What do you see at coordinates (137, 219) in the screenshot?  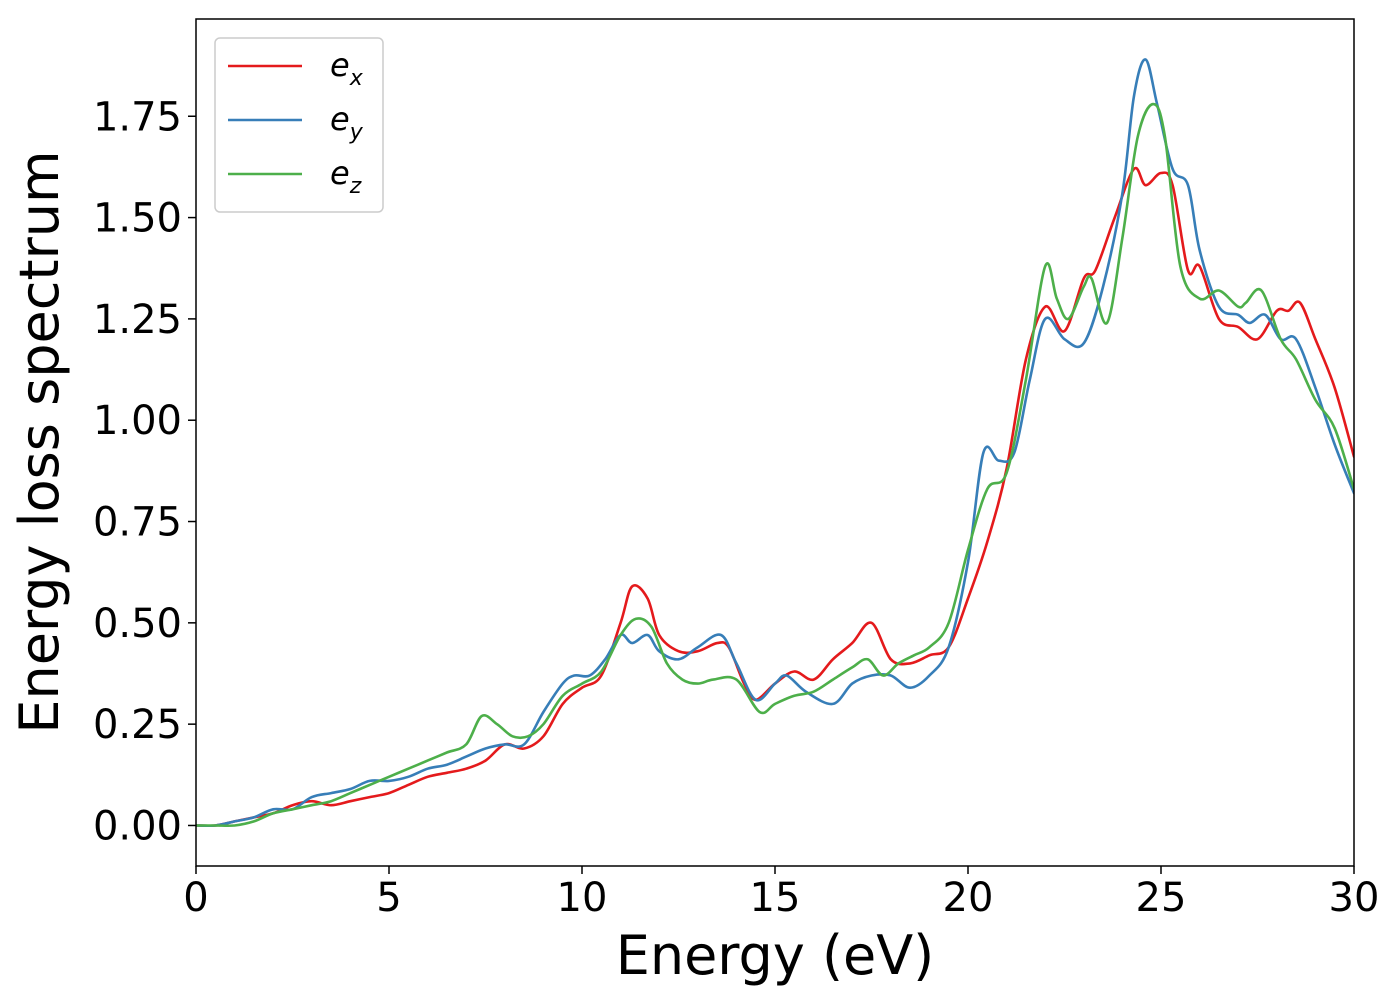 I see `y-tick-label: 1.50` at bounding box center [137, 219].